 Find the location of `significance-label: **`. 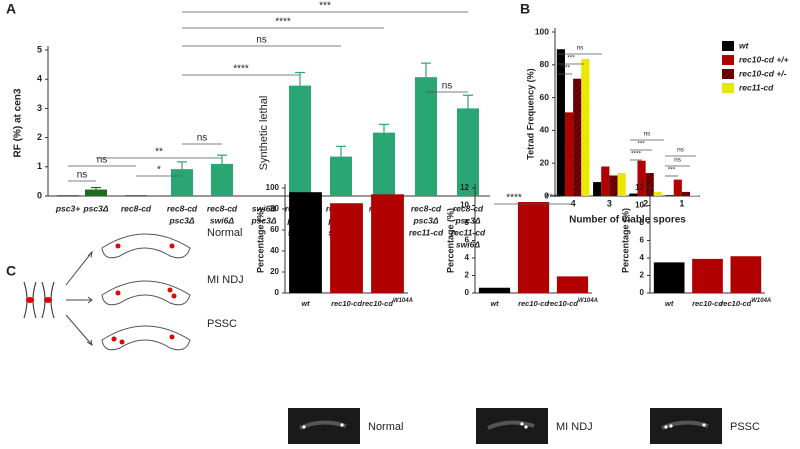

significance-label: ** is located at coordinates (159, 152).